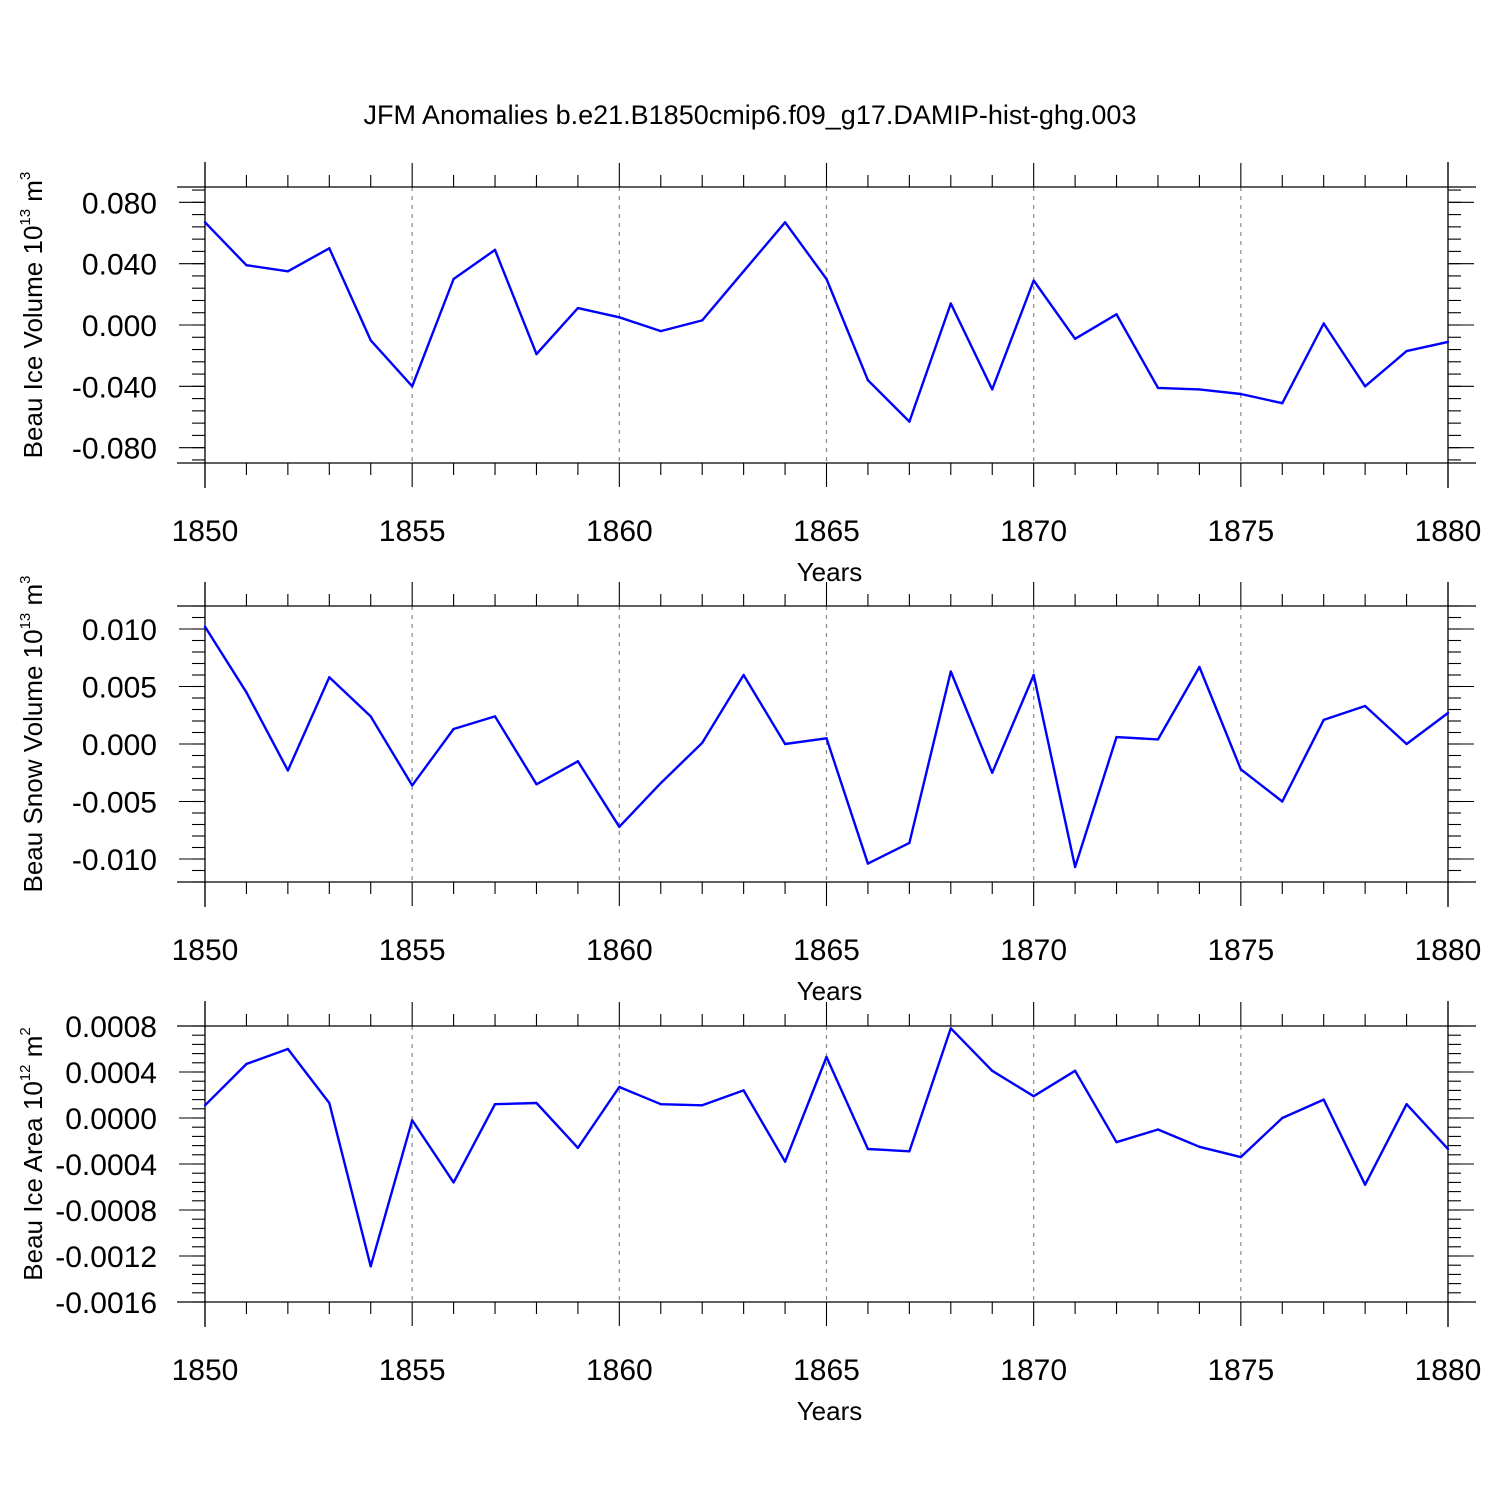 Image resolution: width=1500 pixels, height=1500 pixels. What do you see at coordinates (619, 950) in the screenshot?
I see `x-tick-label: 1860` at bounding box center [619, 950].